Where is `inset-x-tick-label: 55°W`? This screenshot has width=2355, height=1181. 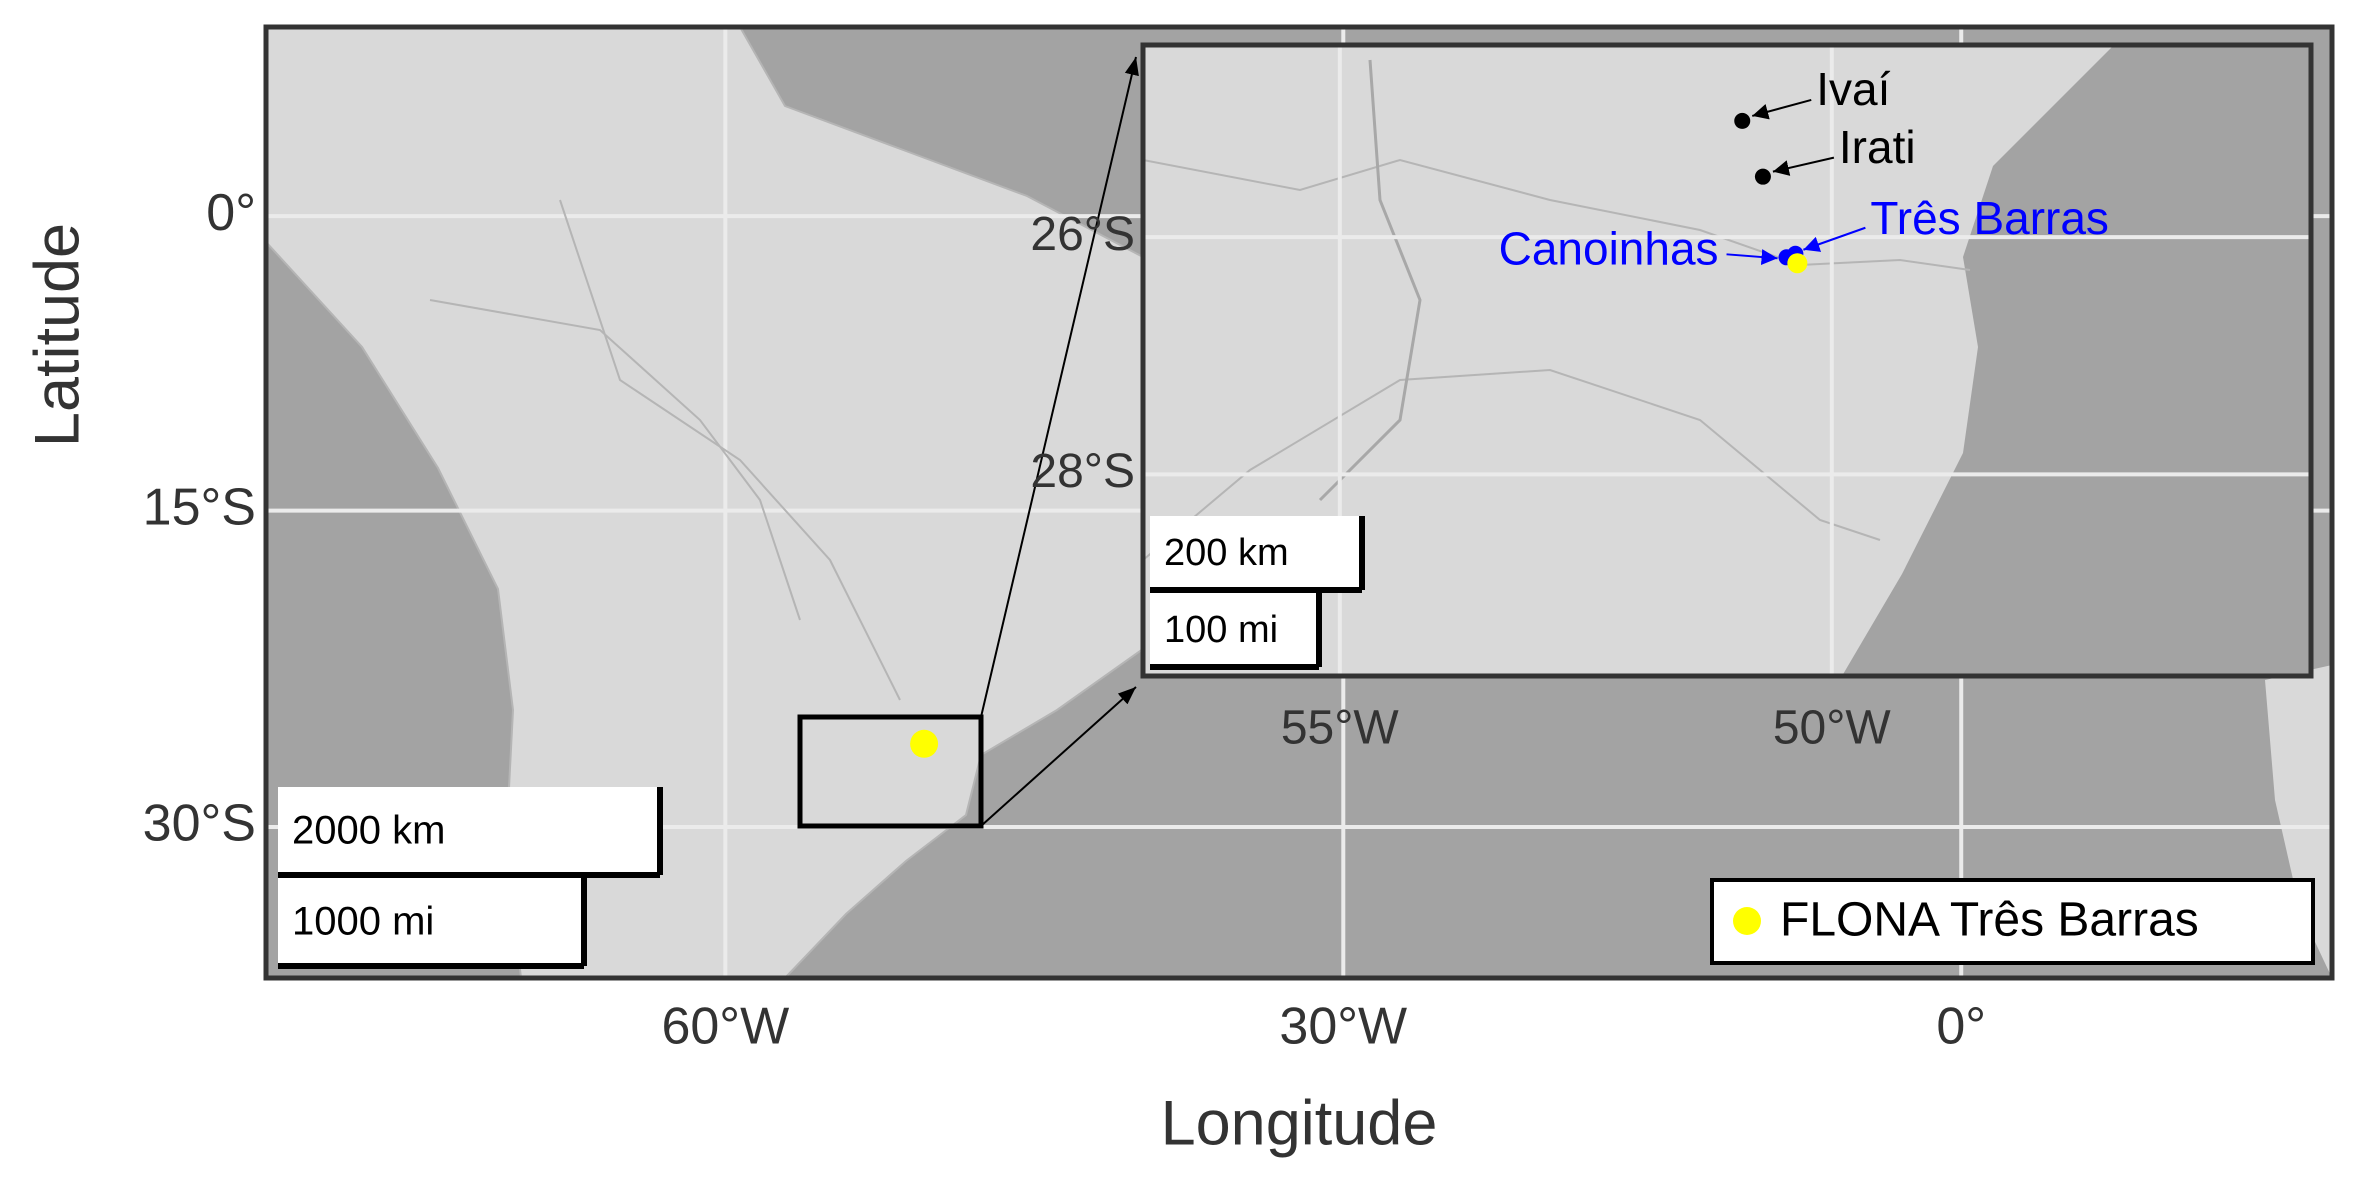
inset-x-tick-label: 55°W is located at coordinates (1340, 728).